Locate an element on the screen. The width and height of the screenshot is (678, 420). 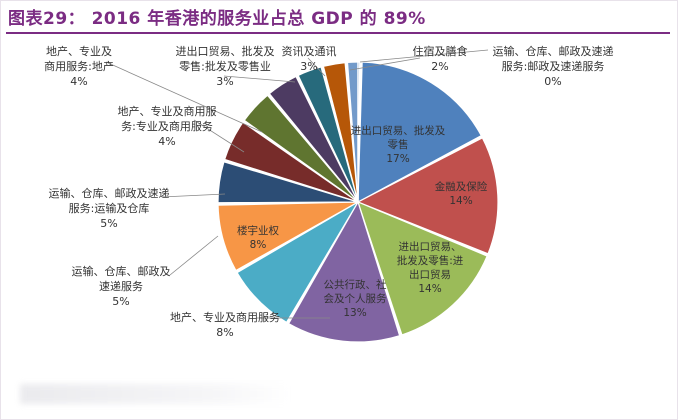
slice-name: 进出口贸易、批发及 零售 is located at coordinates (398, 138).